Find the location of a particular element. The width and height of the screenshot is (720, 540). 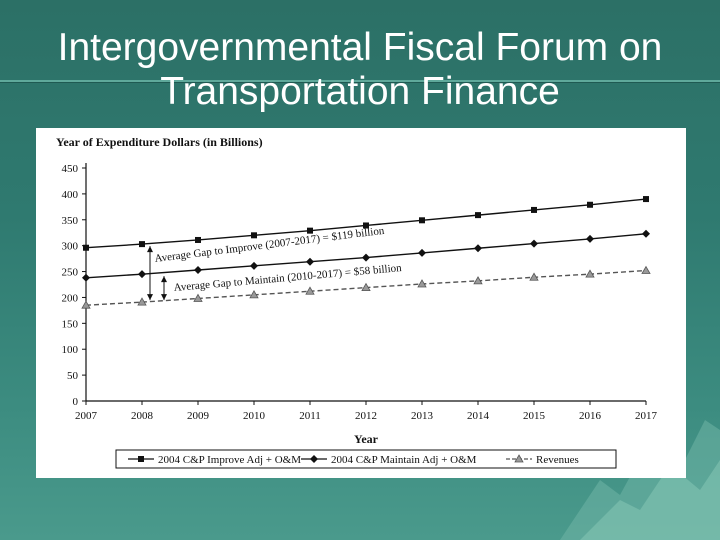

y-tick-label: 150 is located at coordinates (70, 324).